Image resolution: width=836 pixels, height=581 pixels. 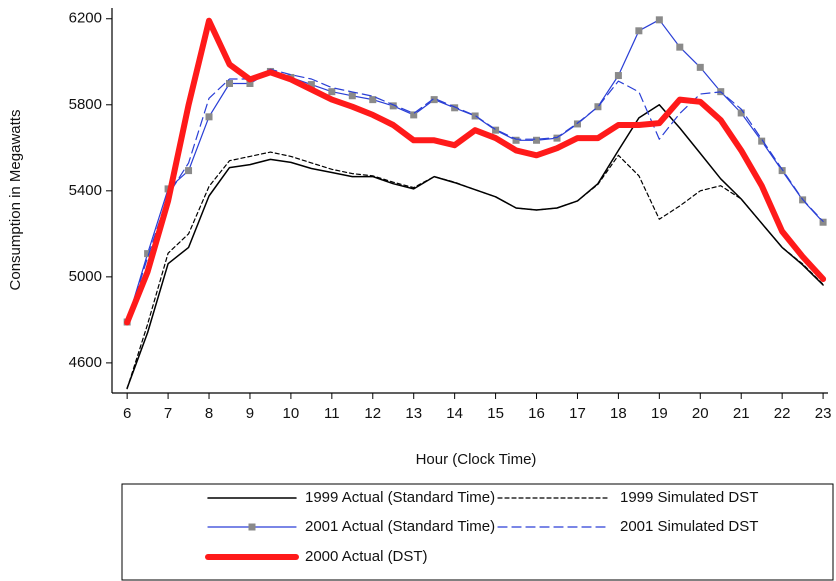 I want to click on x-tick-label: 15, so click(x=495, y=413).